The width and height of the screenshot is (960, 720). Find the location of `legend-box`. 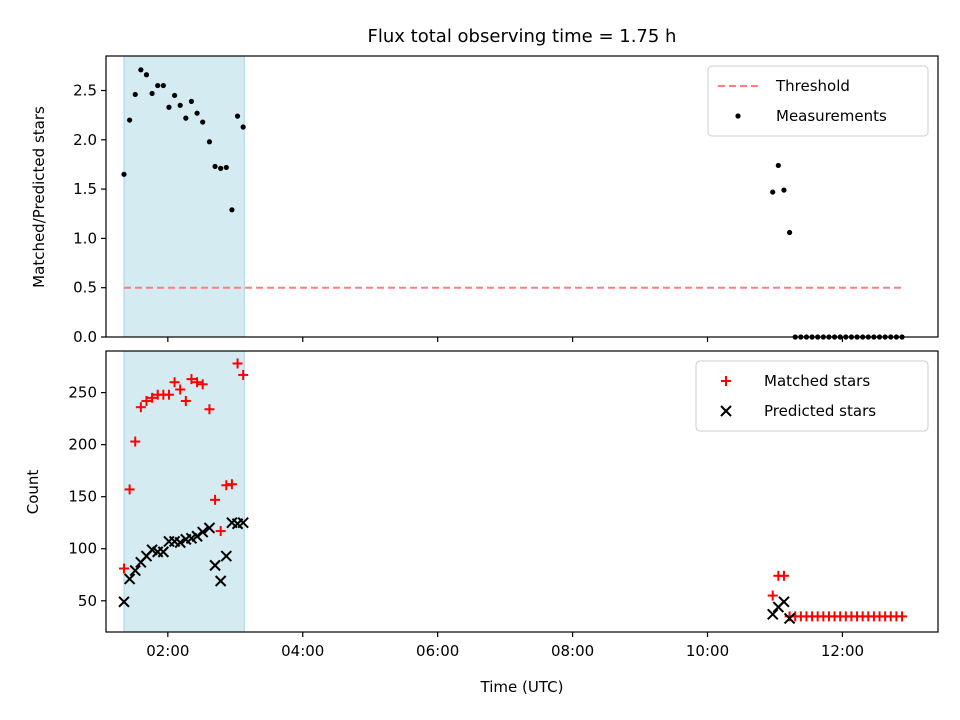

legend-box is located at coordinates (818, 101).